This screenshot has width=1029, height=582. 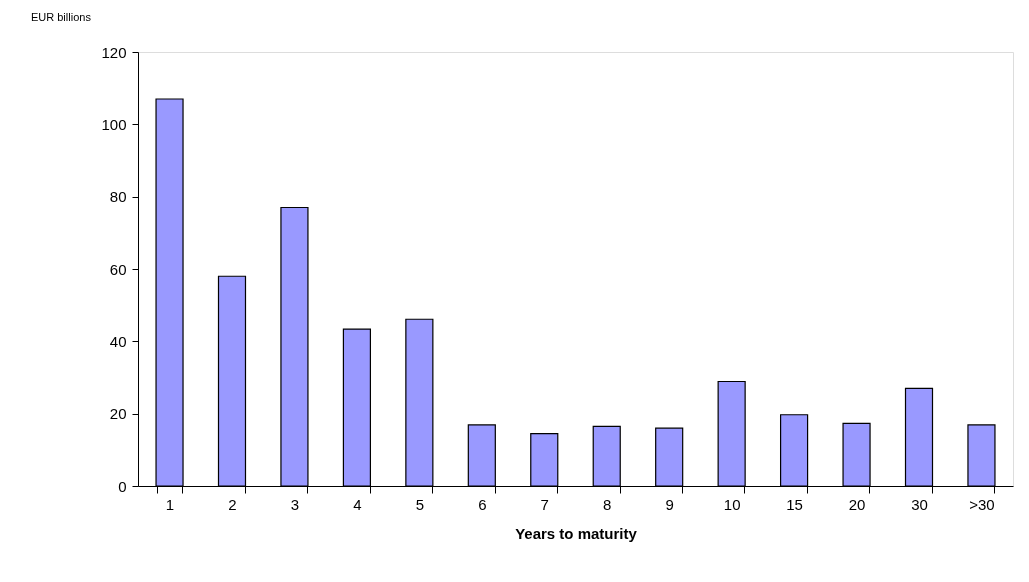 What do you see at coordinates (919, 504) in the screenshot?
I see `x-tick-label: 30` at bounding box center [919, 504].